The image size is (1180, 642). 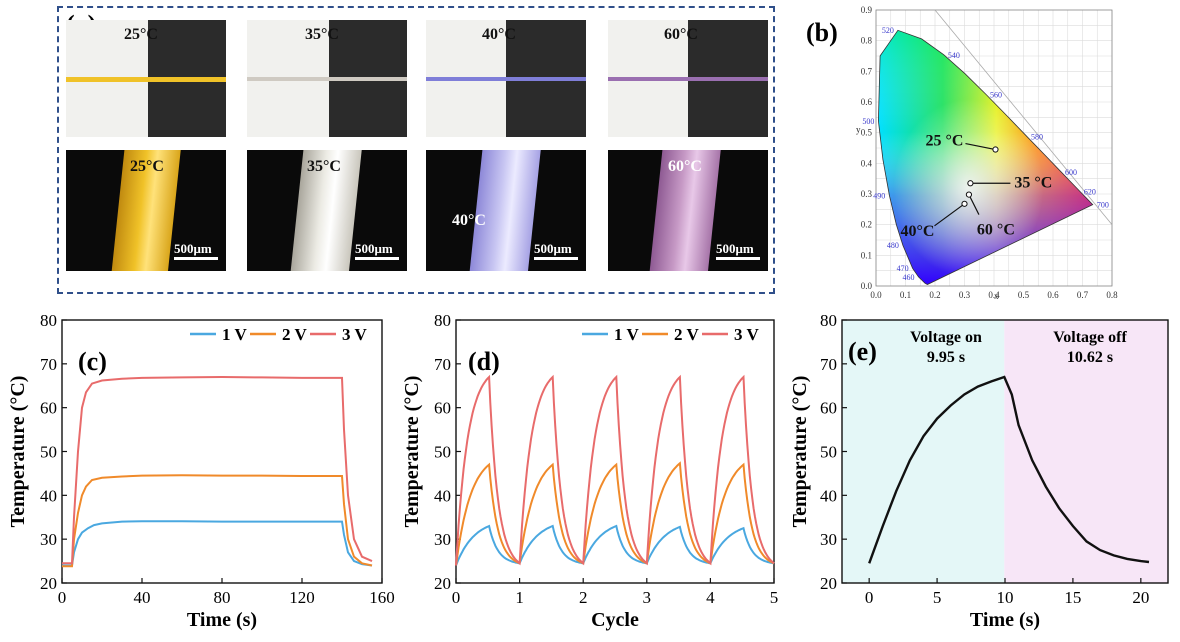 What do you see at coordinates (908, 277) in the screenshot?
I see `wavelength-label: 460` at bounding box center [908, 277].